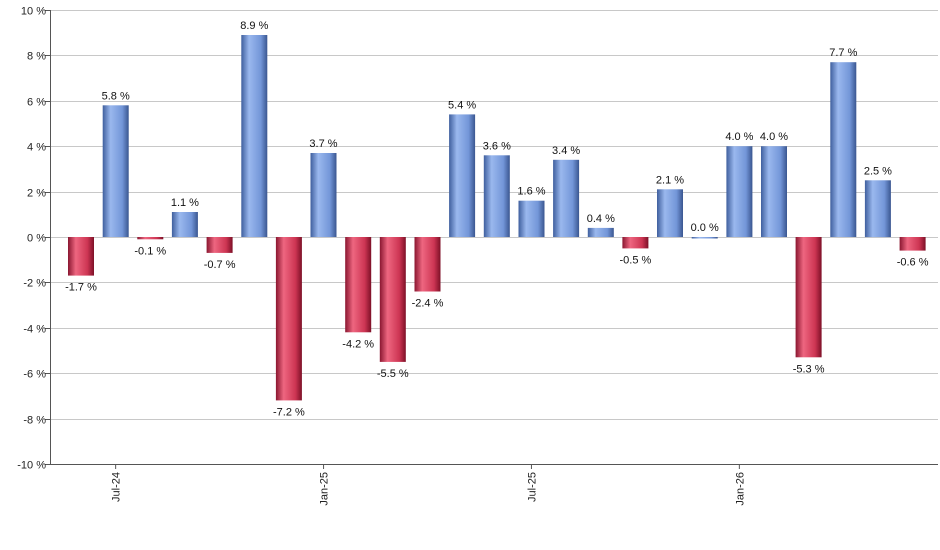  Describe the element at coordinates (36, 148) in the screenshot. I see `y-tick-label: 4 %` at that location.